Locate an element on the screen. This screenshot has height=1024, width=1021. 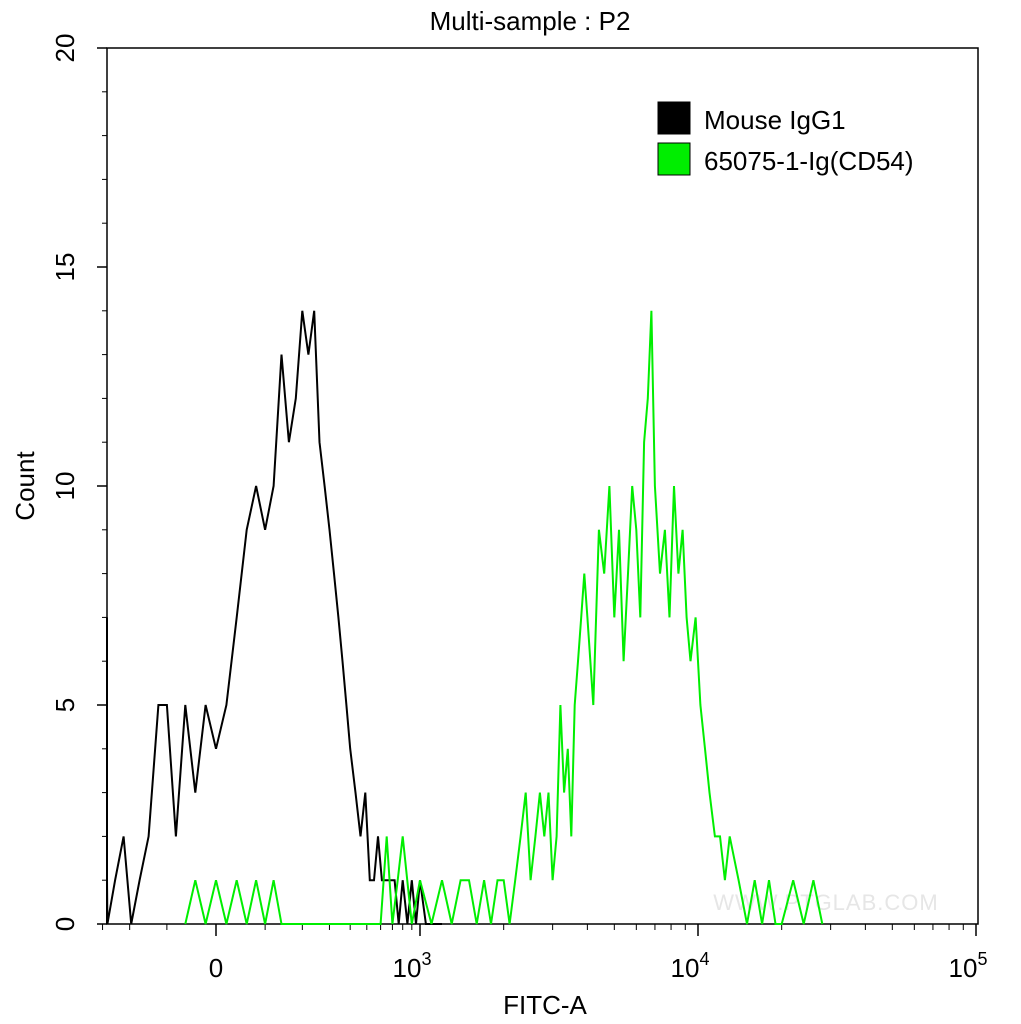
x-tick-label: 0 is located at coordinates (216, 968).